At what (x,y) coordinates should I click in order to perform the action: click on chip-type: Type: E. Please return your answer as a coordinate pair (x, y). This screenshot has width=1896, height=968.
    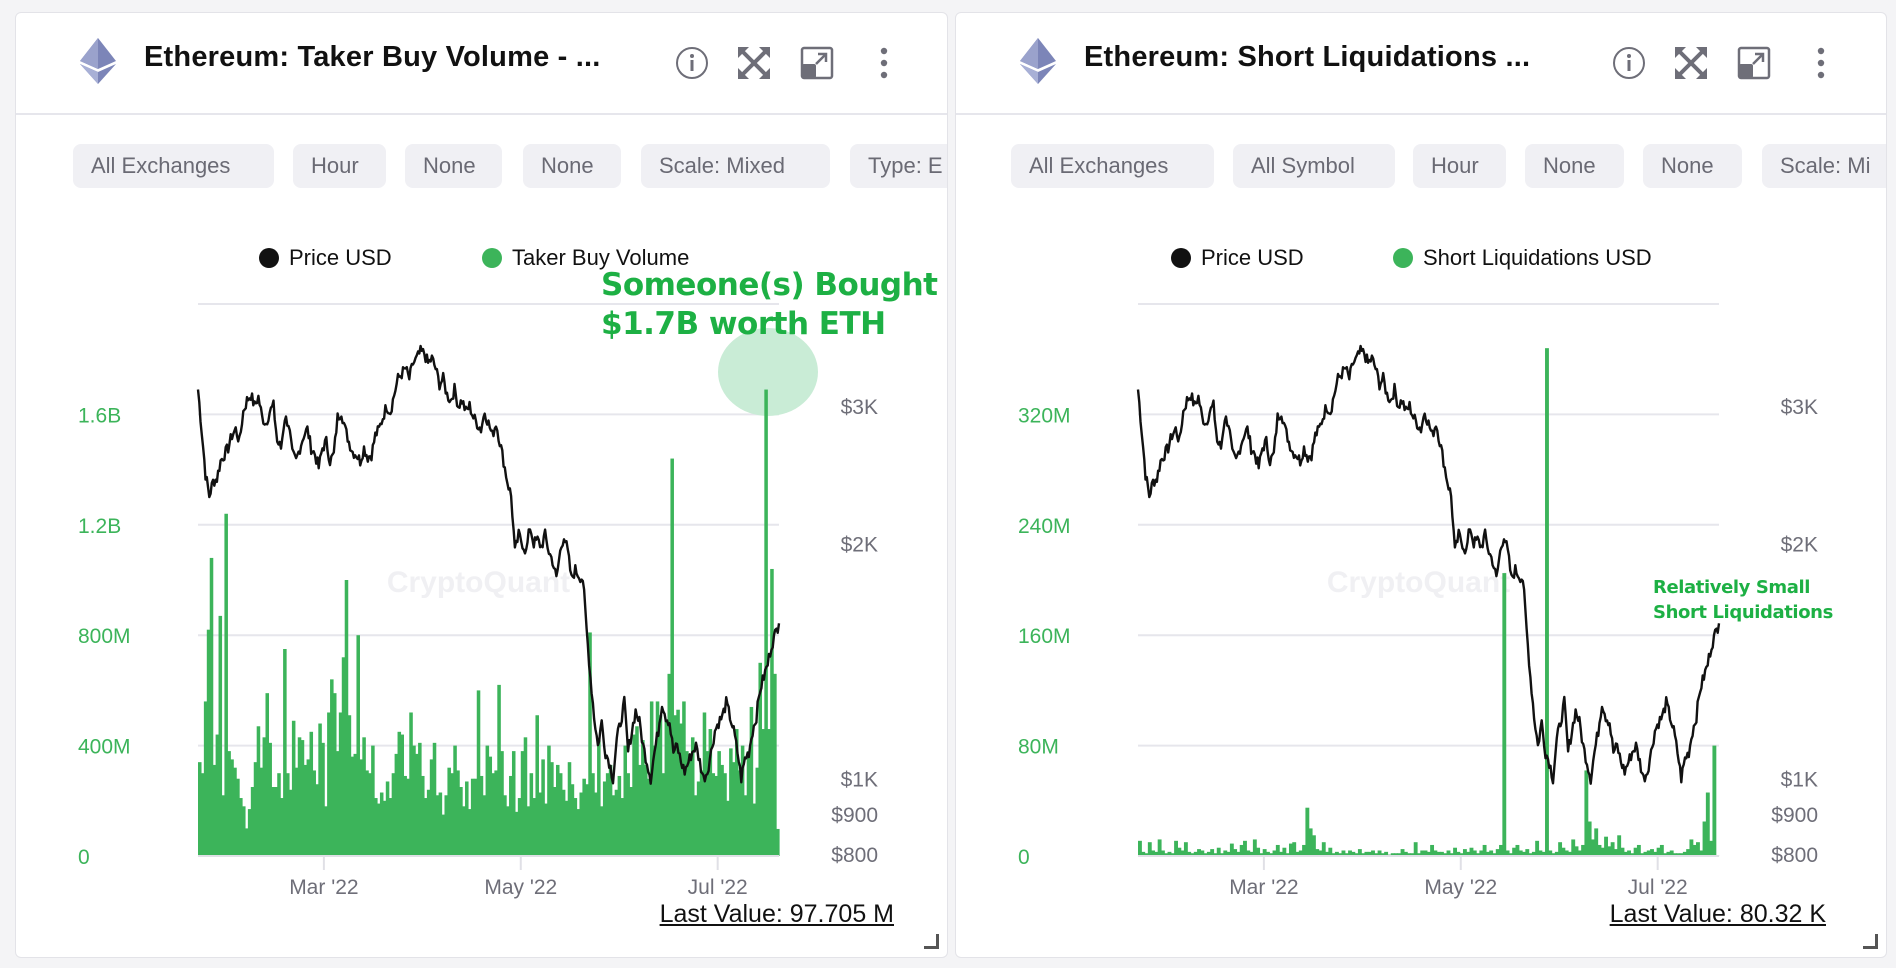
    Looking at the image, I should click on (898, 166).